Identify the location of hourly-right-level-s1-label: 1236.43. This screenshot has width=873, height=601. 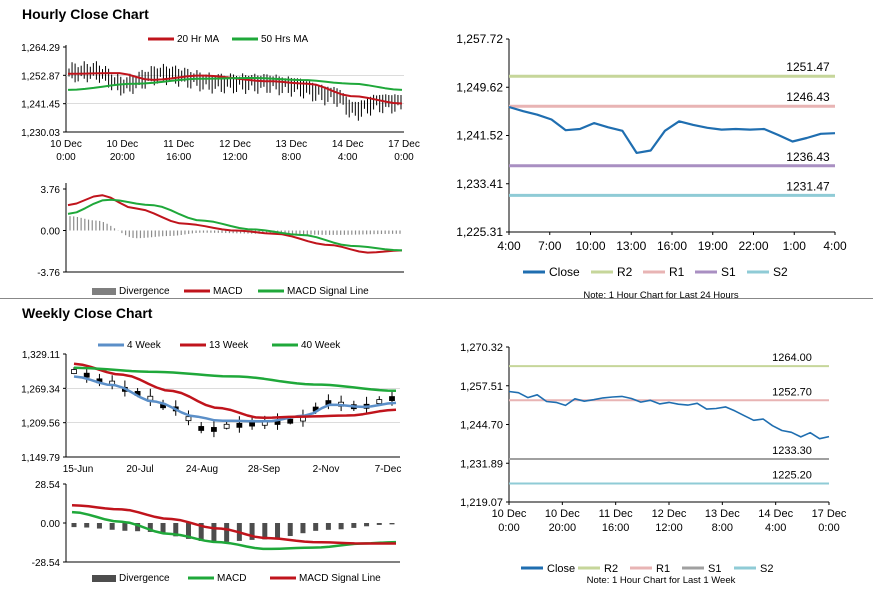
(808, 157).